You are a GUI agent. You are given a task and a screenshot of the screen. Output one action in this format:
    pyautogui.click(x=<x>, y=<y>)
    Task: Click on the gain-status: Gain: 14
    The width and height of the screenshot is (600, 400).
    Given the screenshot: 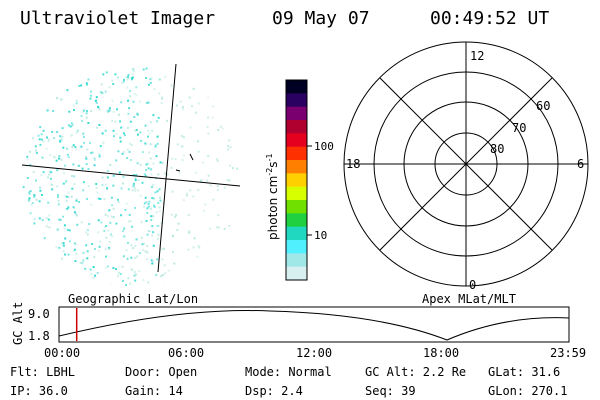 What is the action you would take?
    pyautogui.click(x=154, y=391)
    